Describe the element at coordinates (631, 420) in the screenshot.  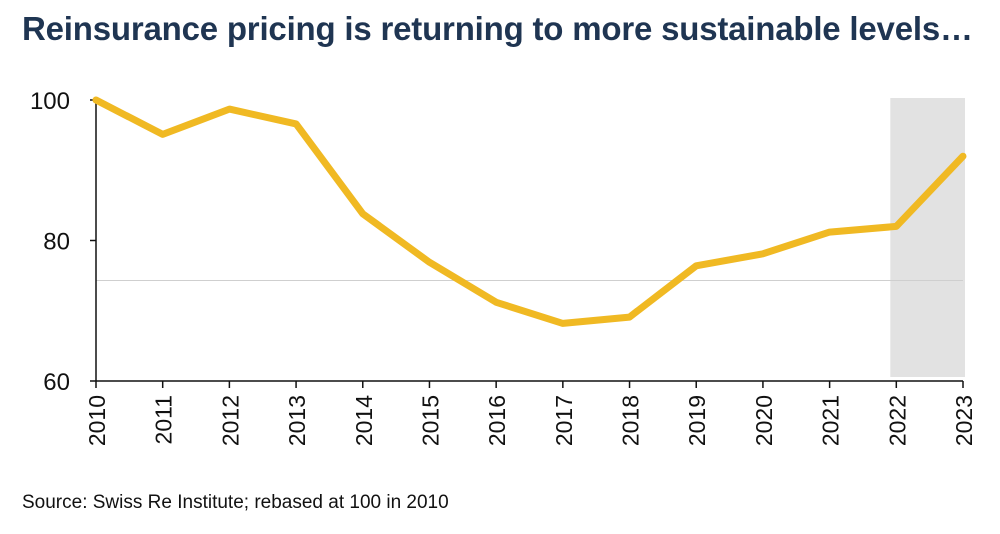
I see `x-tick-label: 2018` at that location.